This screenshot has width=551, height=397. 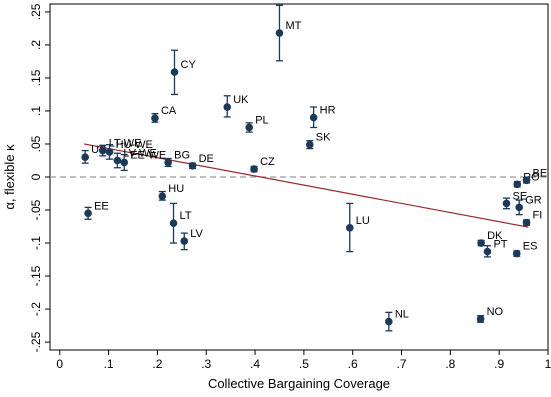 What do you see at coordinates (519, 207) in the screenshot?
I see `point-gr-marker` at bounding box center [519, 207].